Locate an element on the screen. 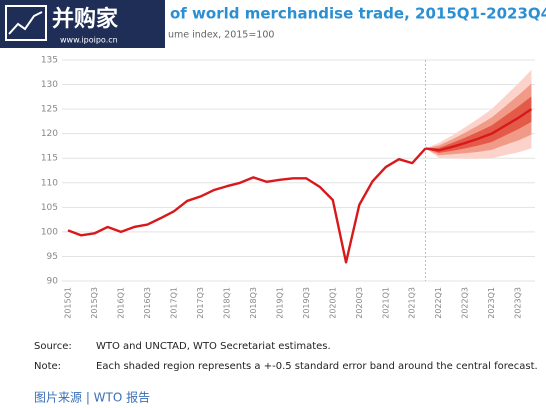  x-tick-label: 2016Q1 is located at coordinates (120, 303).